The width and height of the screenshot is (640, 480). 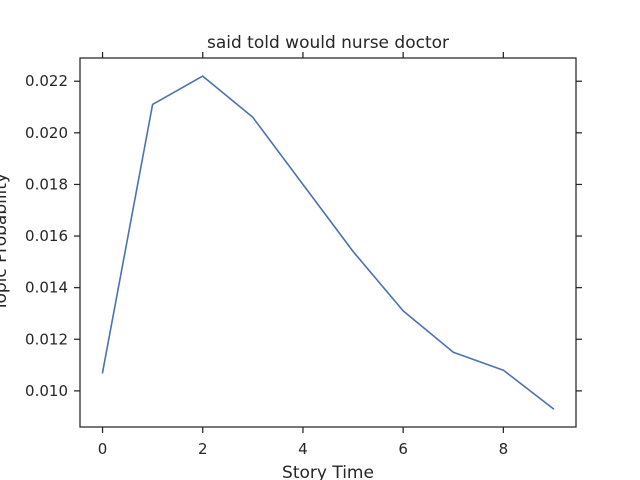 I want to click on x-tick-label: 2, so click(x=203, y=449).